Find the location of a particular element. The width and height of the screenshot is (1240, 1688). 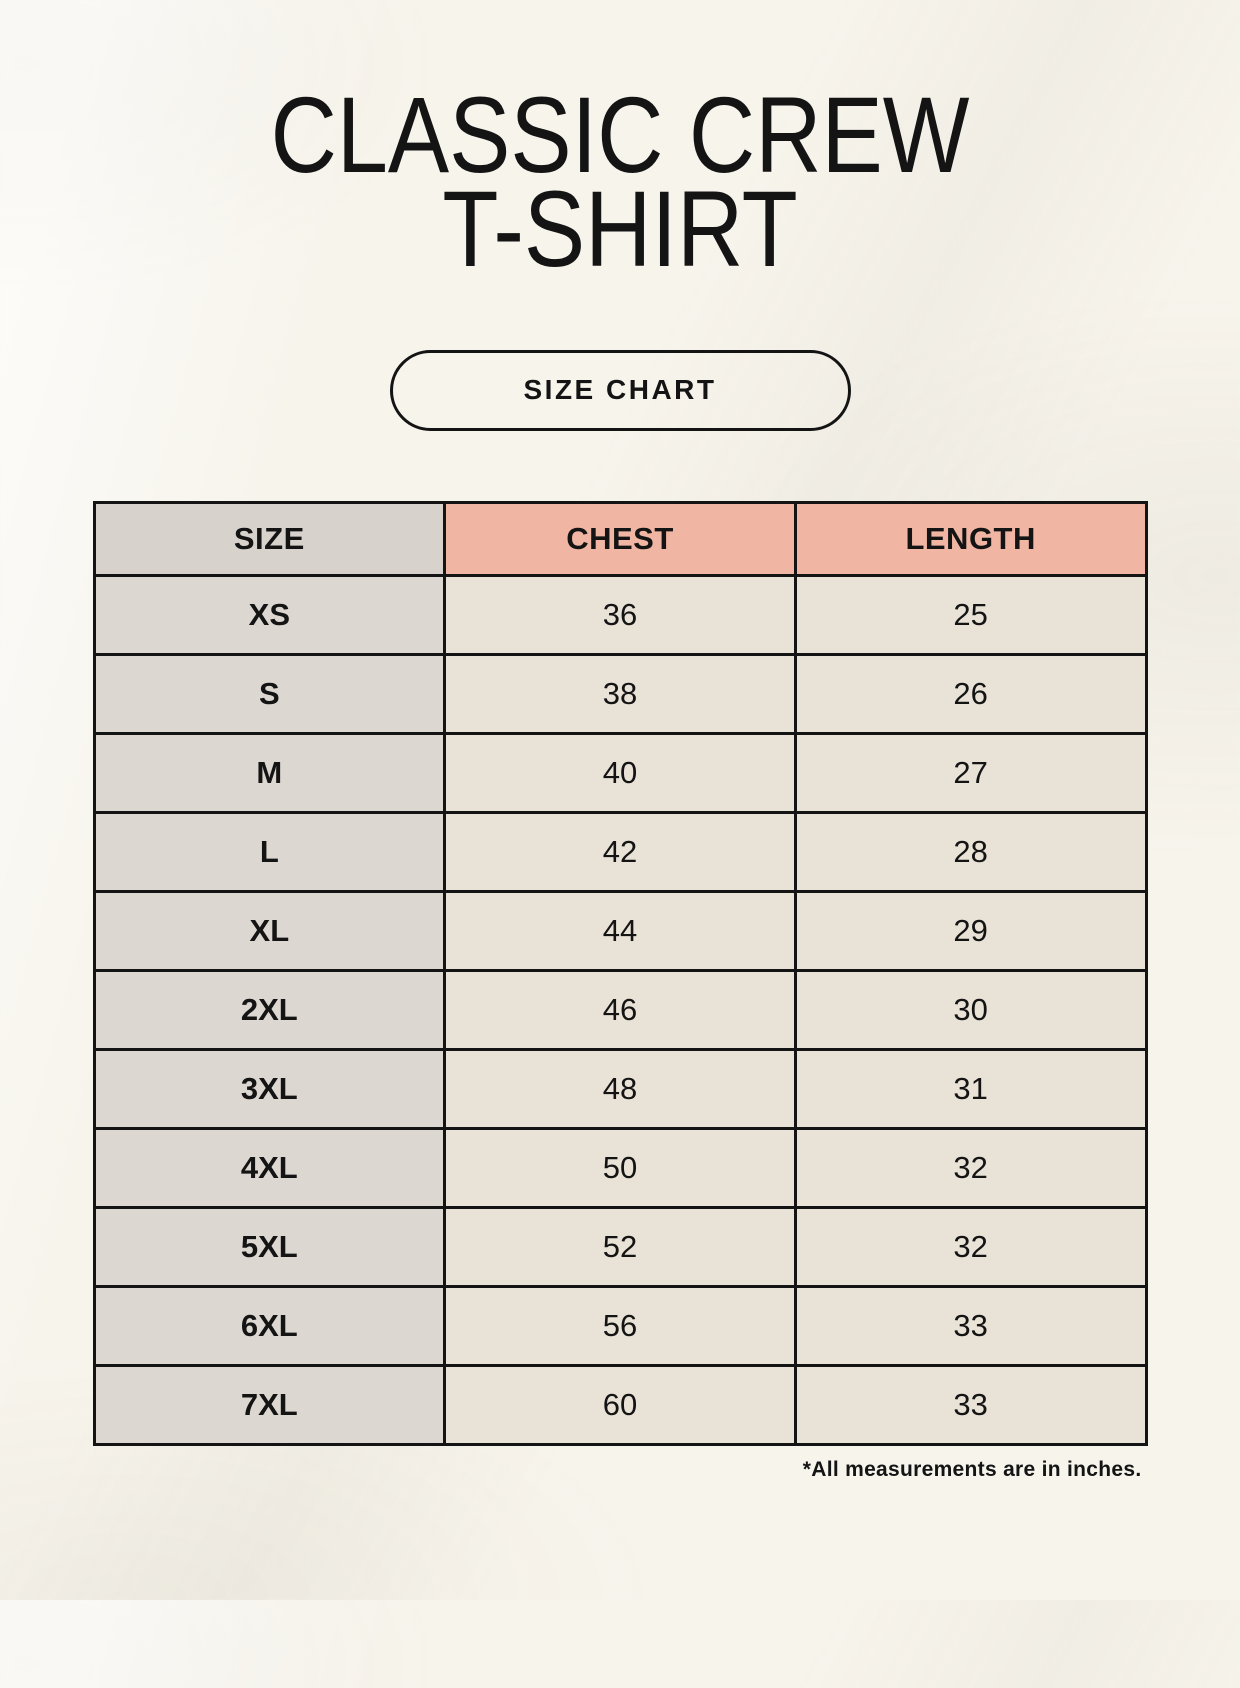

cell-chest: 52 is located at coordinates (620, 1246).